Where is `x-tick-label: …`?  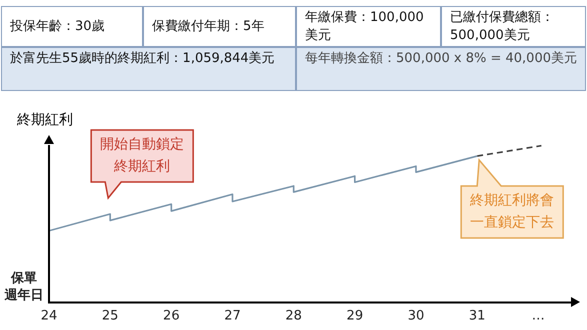
x-tick-label: … is located at coordinates (538, 316).